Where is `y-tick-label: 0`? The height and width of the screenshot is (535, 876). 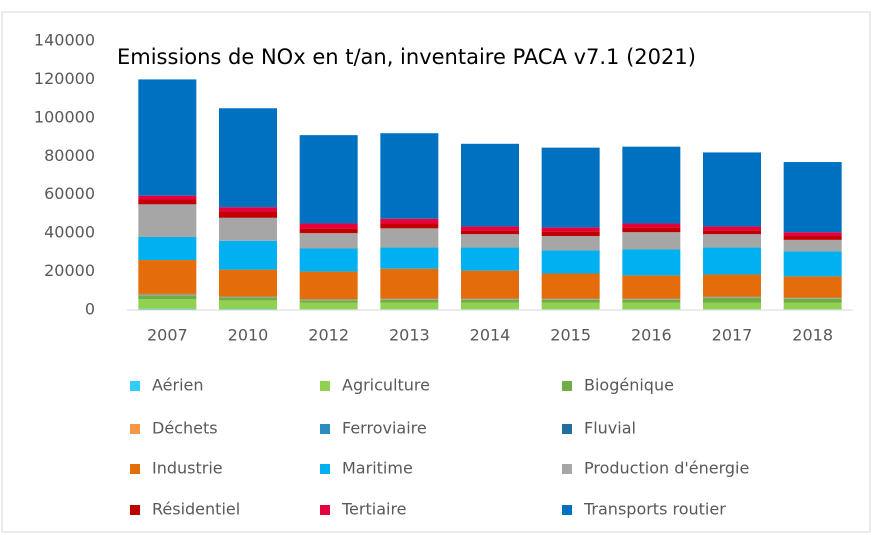 y-tick-label: 0 is located at coordinates (90, 309).